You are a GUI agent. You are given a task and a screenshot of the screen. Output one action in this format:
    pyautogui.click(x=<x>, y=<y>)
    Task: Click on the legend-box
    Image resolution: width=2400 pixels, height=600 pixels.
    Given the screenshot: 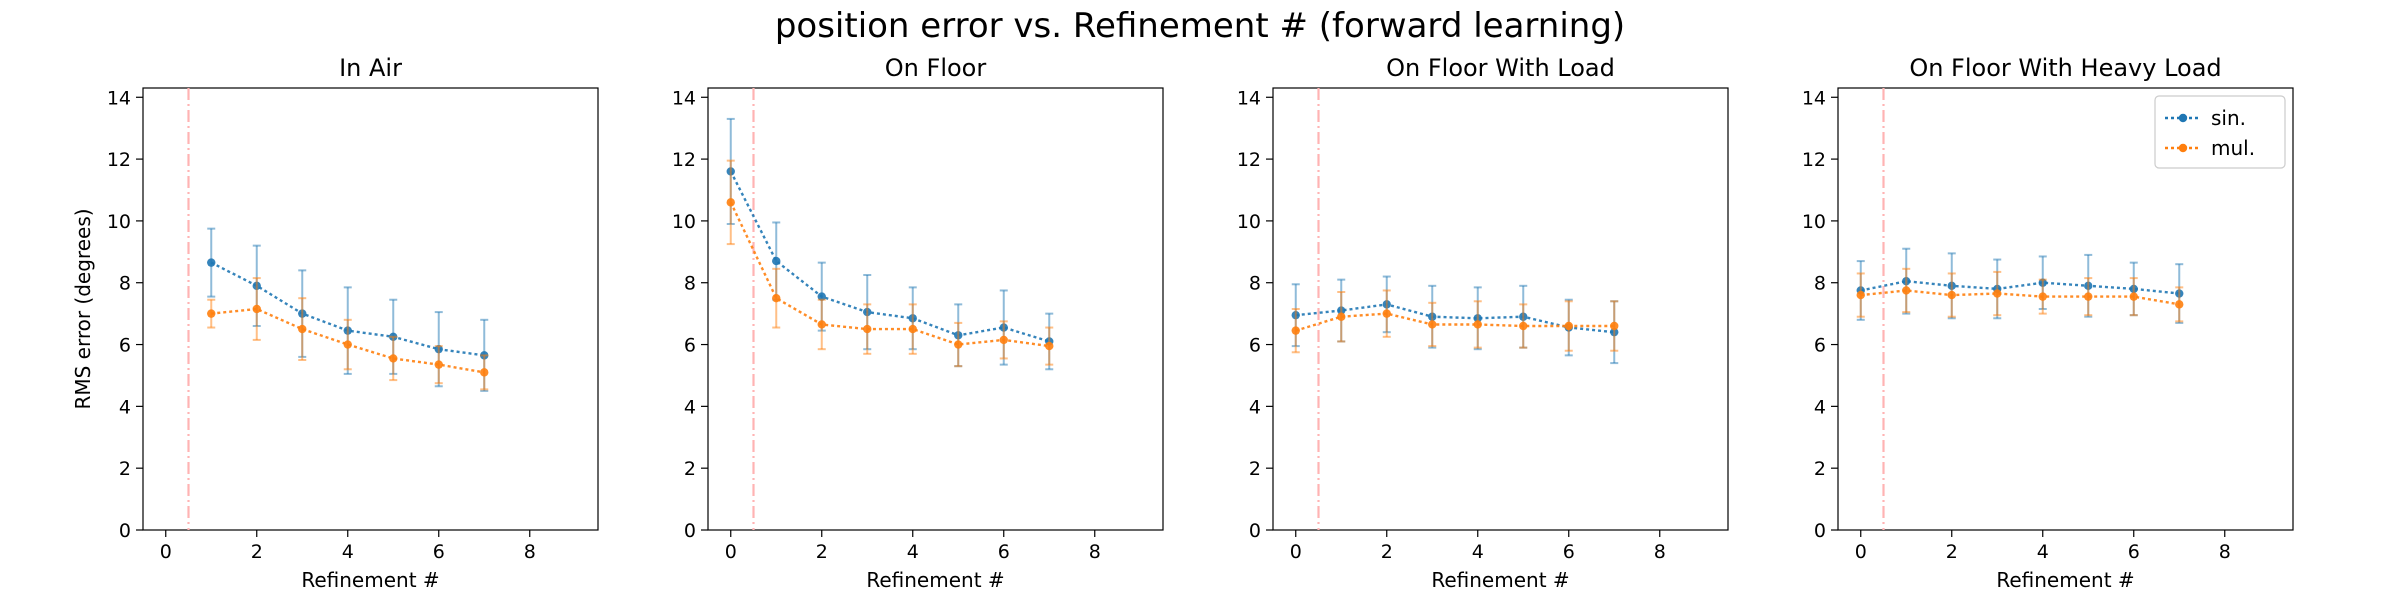 What is the action you would take?
    pyautogui.click(x=2220, y=132)
    